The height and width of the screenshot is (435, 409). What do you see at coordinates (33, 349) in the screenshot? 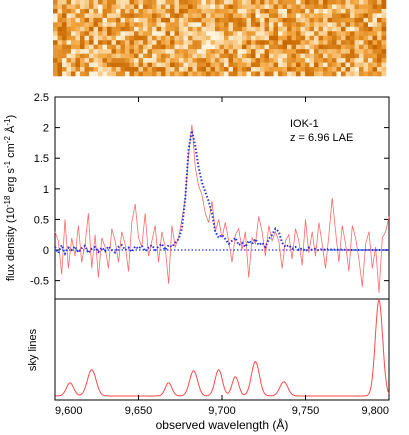
I see `sky-y-axis-label: sky lines` at bounding box center [33, 349].